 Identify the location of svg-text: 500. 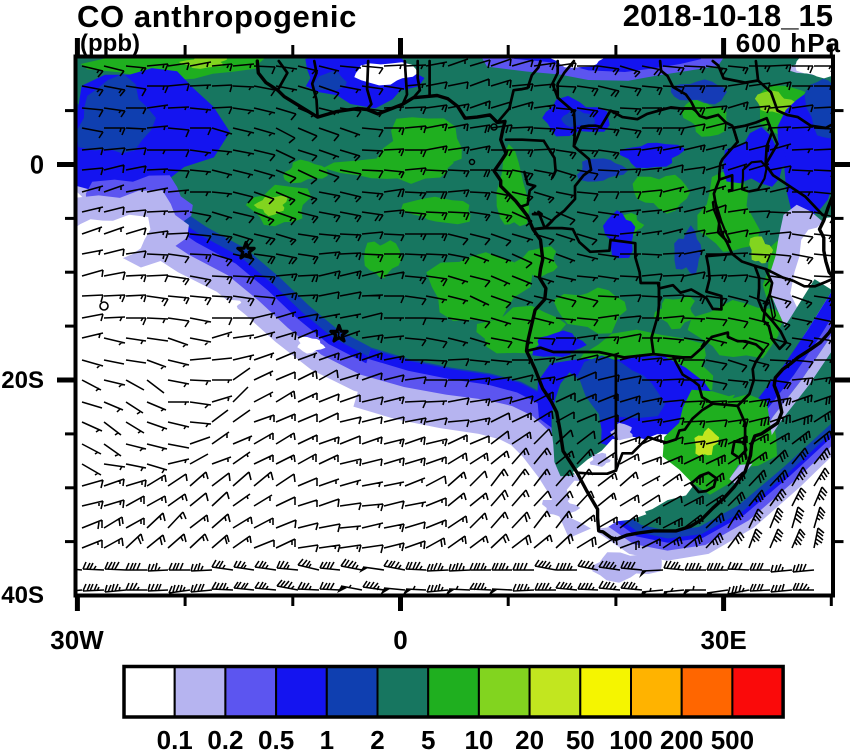
(732, 737).